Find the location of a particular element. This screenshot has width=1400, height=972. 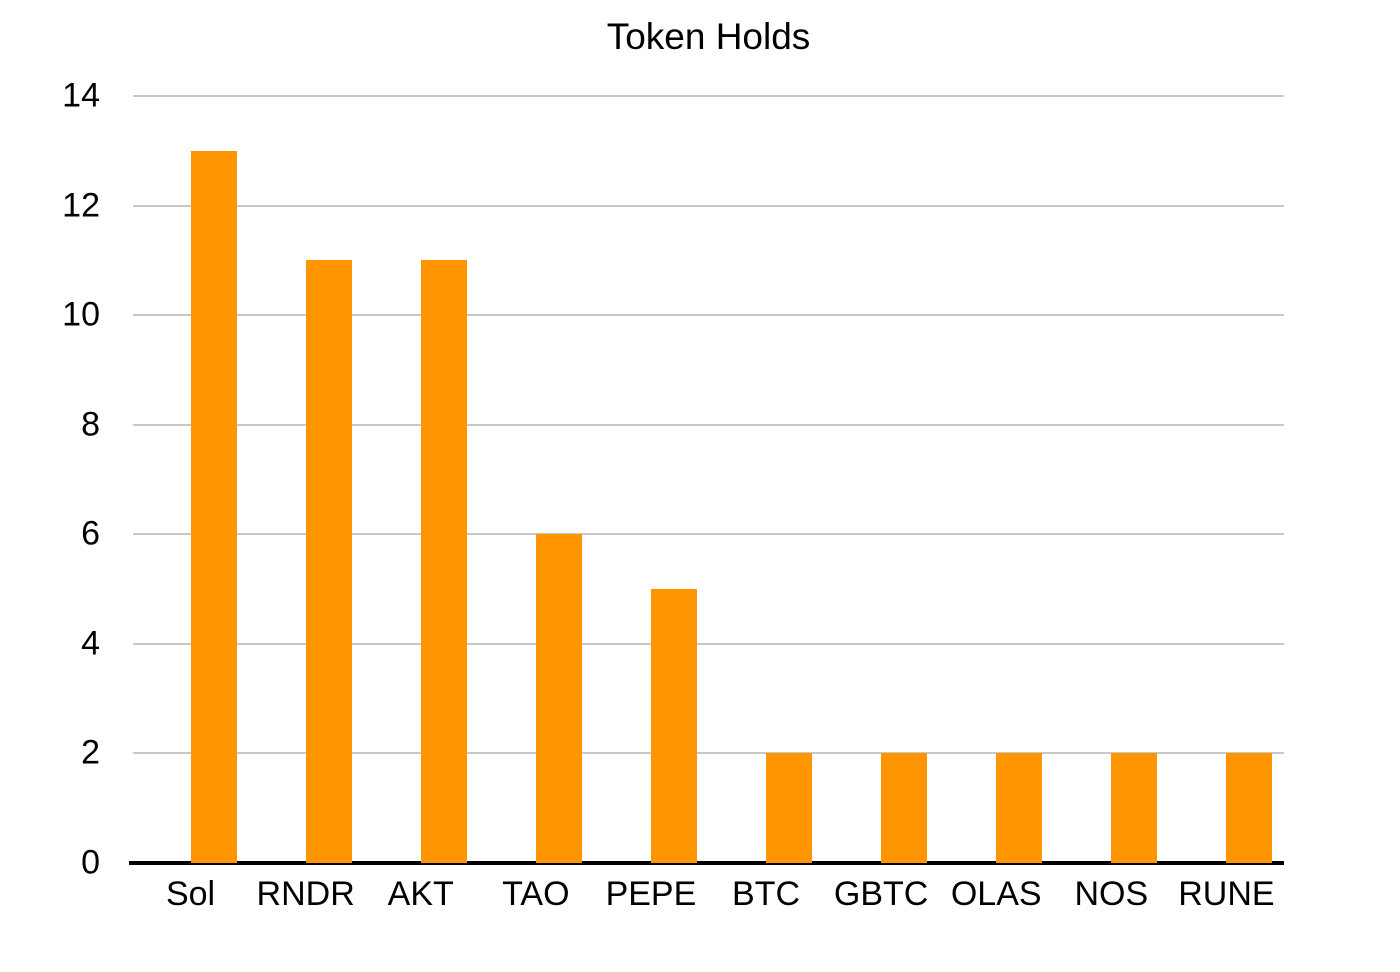

bar-sol is located at coordinates (213, 506).